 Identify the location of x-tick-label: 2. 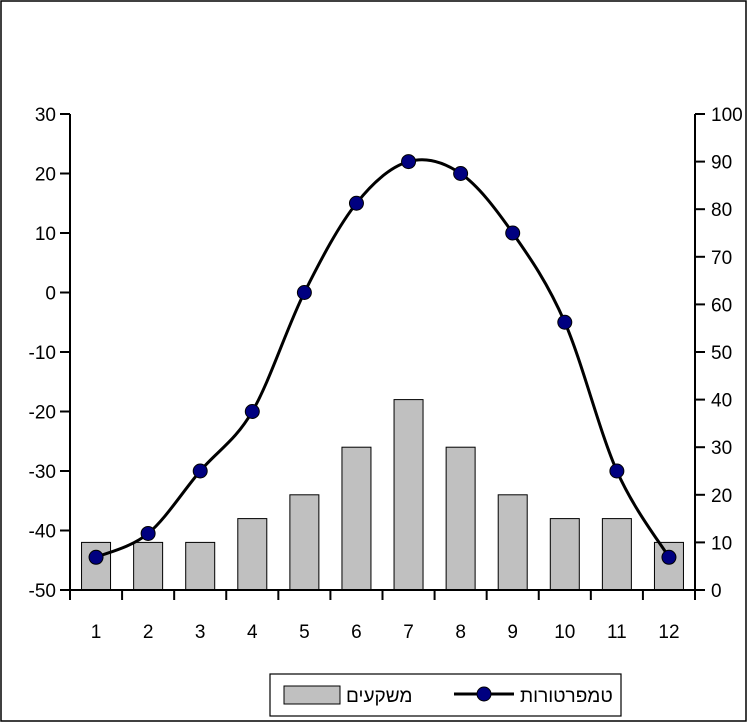
(148, 632).